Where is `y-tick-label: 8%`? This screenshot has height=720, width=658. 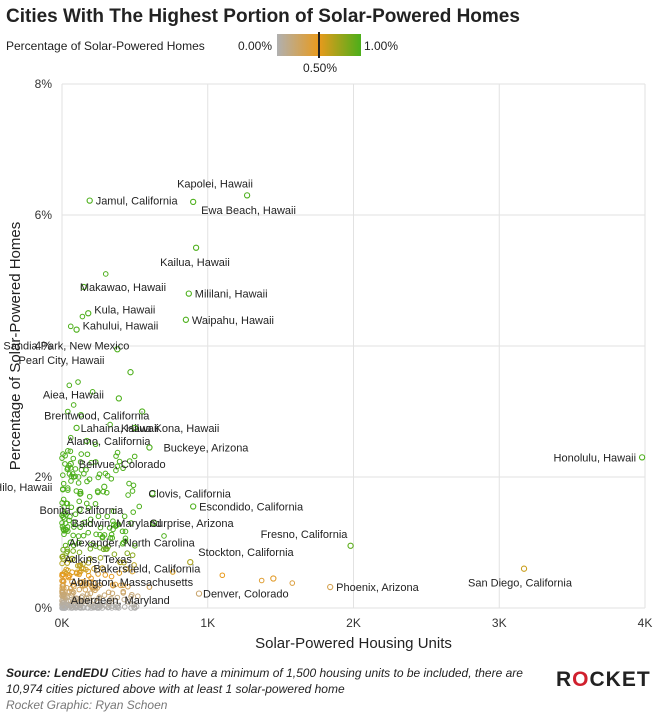
y-tick-label: 8% is located at coordinates (44, 84).